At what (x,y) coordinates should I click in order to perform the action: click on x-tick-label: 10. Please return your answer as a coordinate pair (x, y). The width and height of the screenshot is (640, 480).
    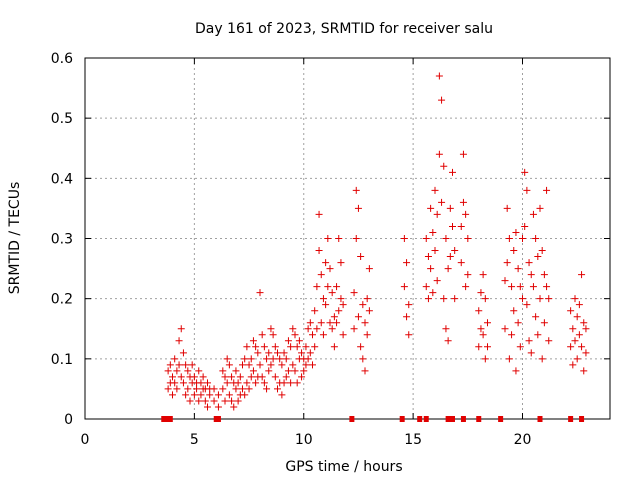
    Looking at the image, I should click on (304, 440).